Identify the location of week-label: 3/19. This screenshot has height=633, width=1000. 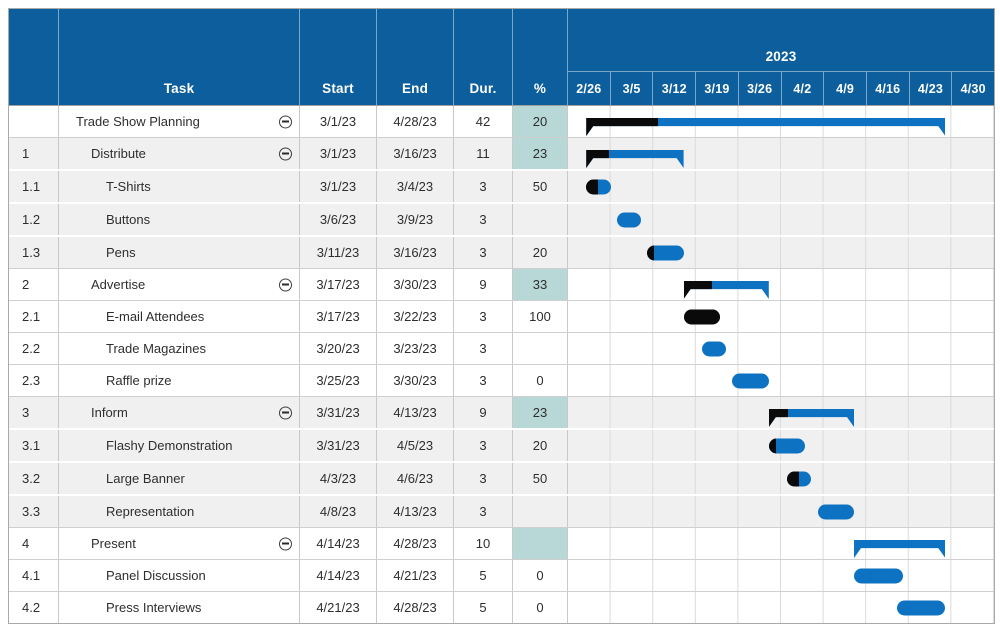
(717, 88).